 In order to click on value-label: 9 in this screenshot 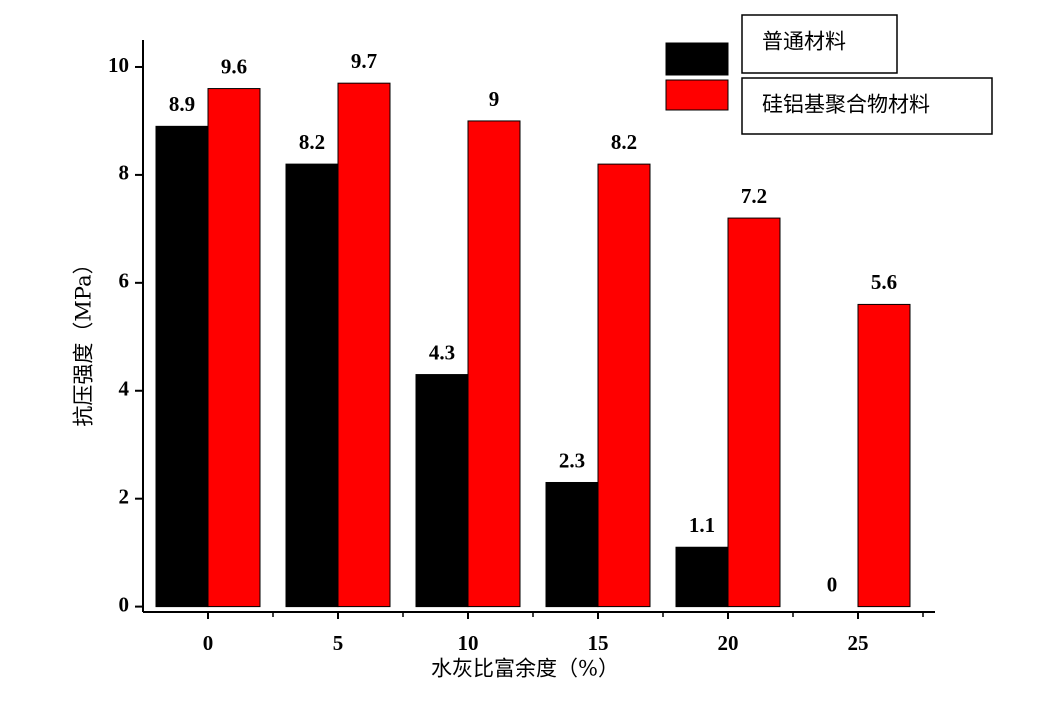, I will do `click(494, 99)`.